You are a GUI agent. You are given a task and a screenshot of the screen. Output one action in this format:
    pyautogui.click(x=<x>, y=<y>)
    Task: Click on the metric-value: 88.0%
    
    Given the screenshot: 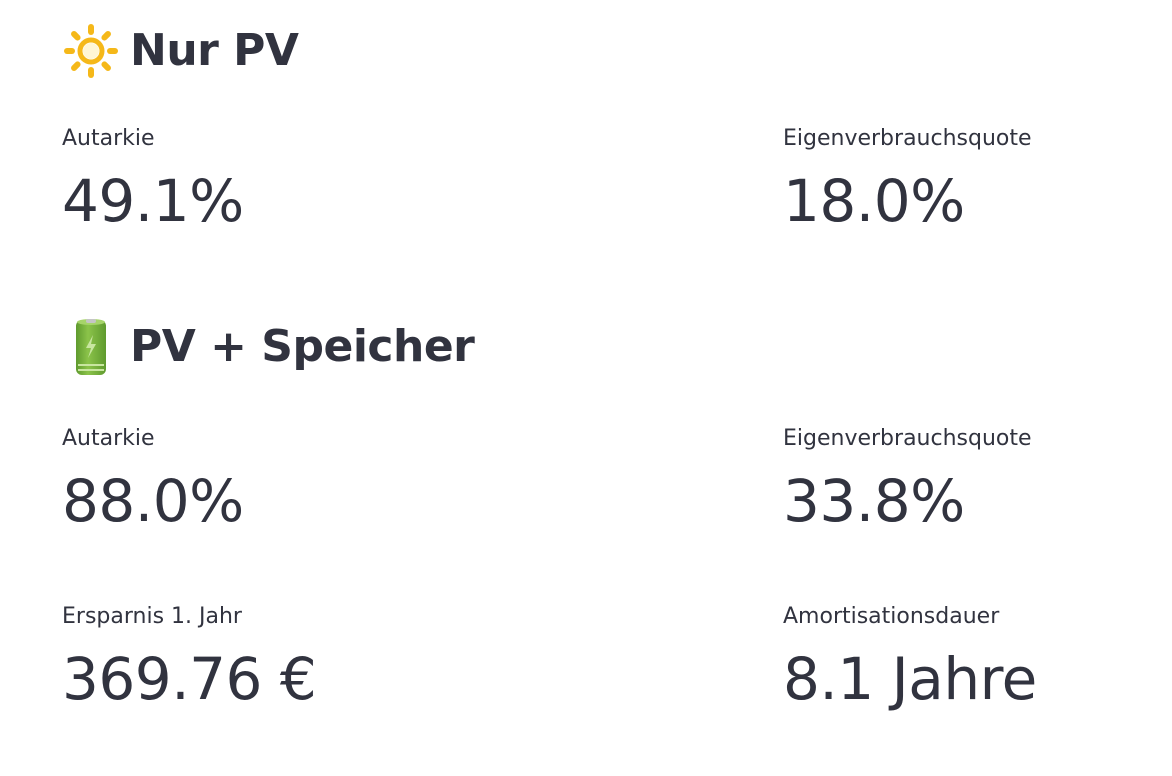 What is the action you would take?
    pyautogui.click(x=153, y=501)
    